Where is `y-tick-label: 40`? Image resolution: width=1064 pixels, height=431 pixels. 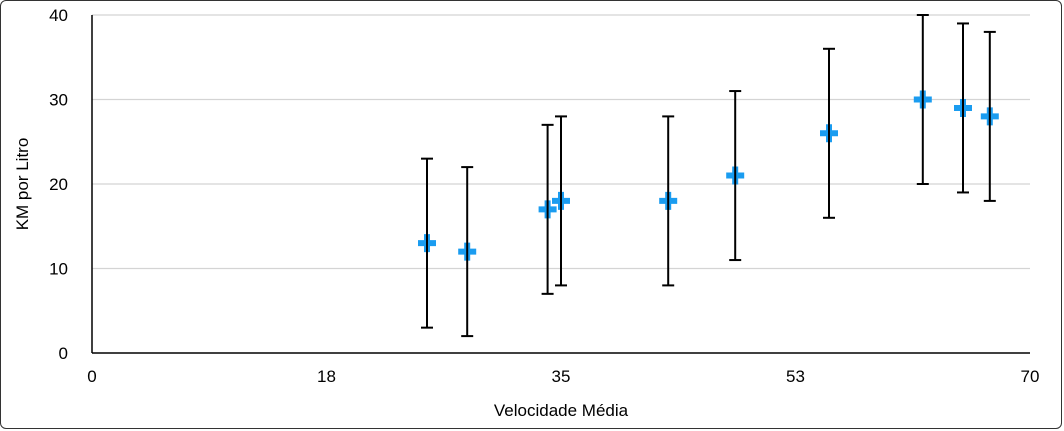
y-tick-label: 40 is located at coordinates (58, 15).